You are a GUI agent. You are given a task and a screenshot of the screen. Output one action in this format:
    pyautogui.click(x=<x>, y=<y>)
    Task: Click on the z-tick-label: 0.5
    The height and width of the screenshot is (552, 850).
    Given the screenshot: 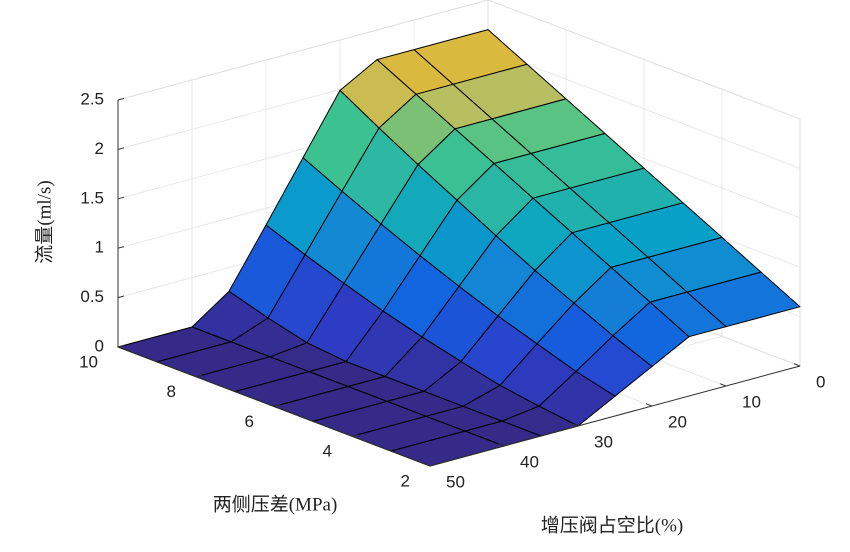 What is the action you would take?
    pyautogui.click(x=92, y=296)
    